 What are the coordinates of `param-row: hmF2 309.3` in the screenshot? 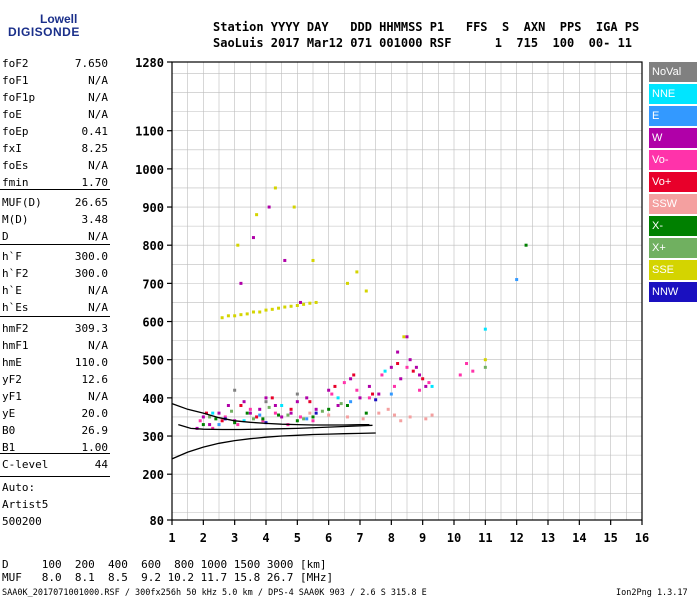 It's located at (55, 330).